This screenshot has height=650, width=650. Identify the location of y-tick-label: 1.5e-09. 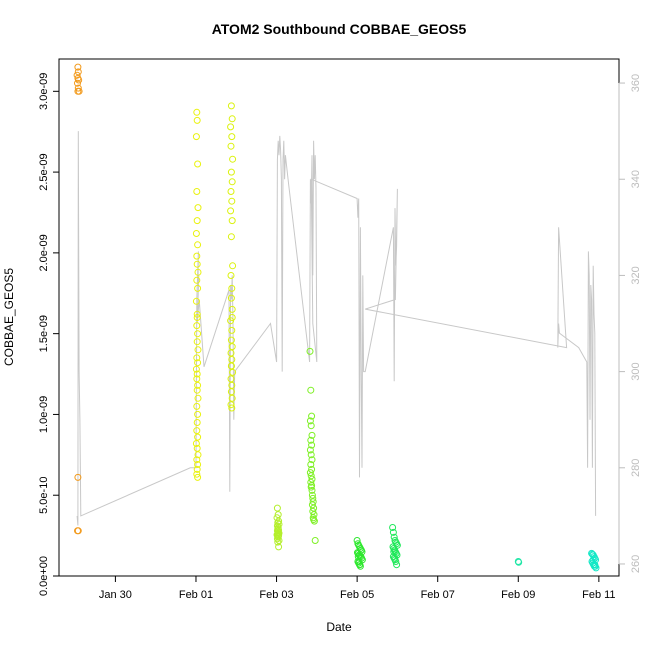
(44, 333).